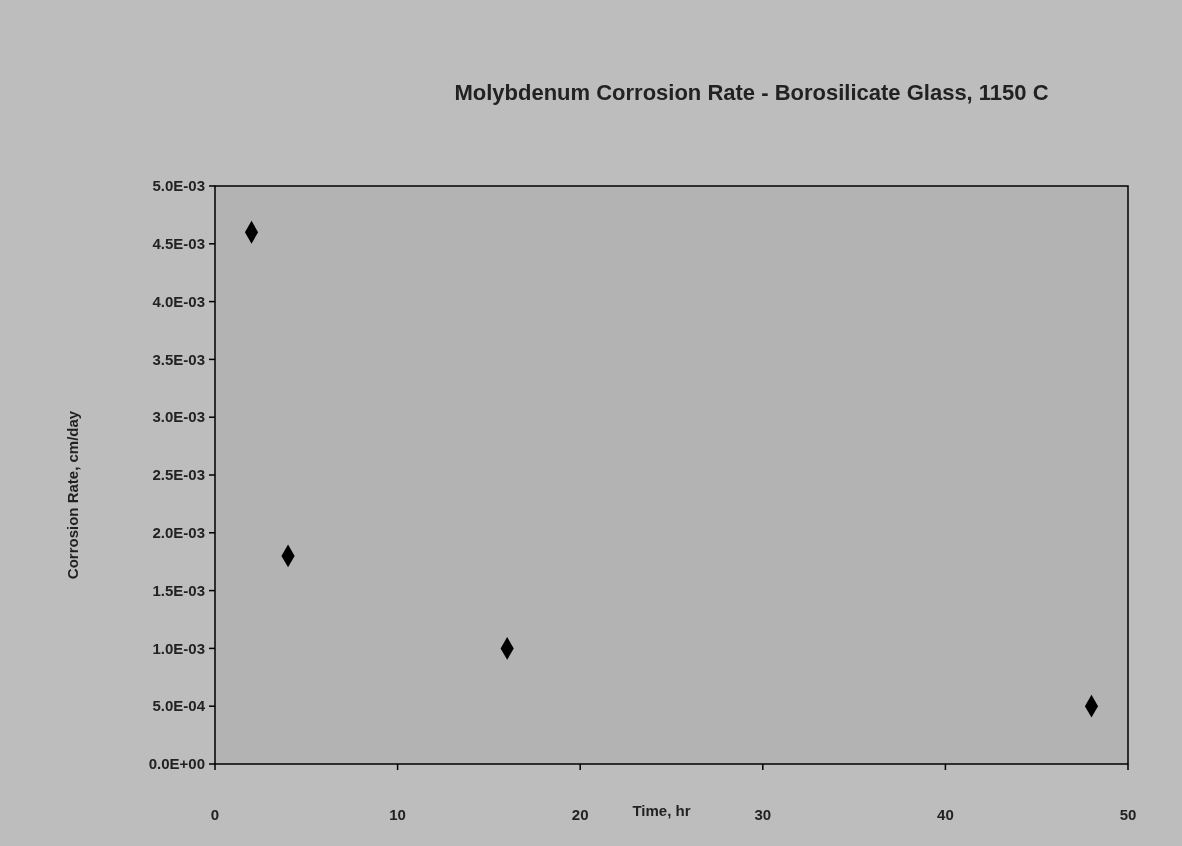 The image size is (1182, 846). What do you see at coordinates (178, 590) in the screenshot?
I see `y-tick-label: 1.5E-03` at bounding box center [178, 590].